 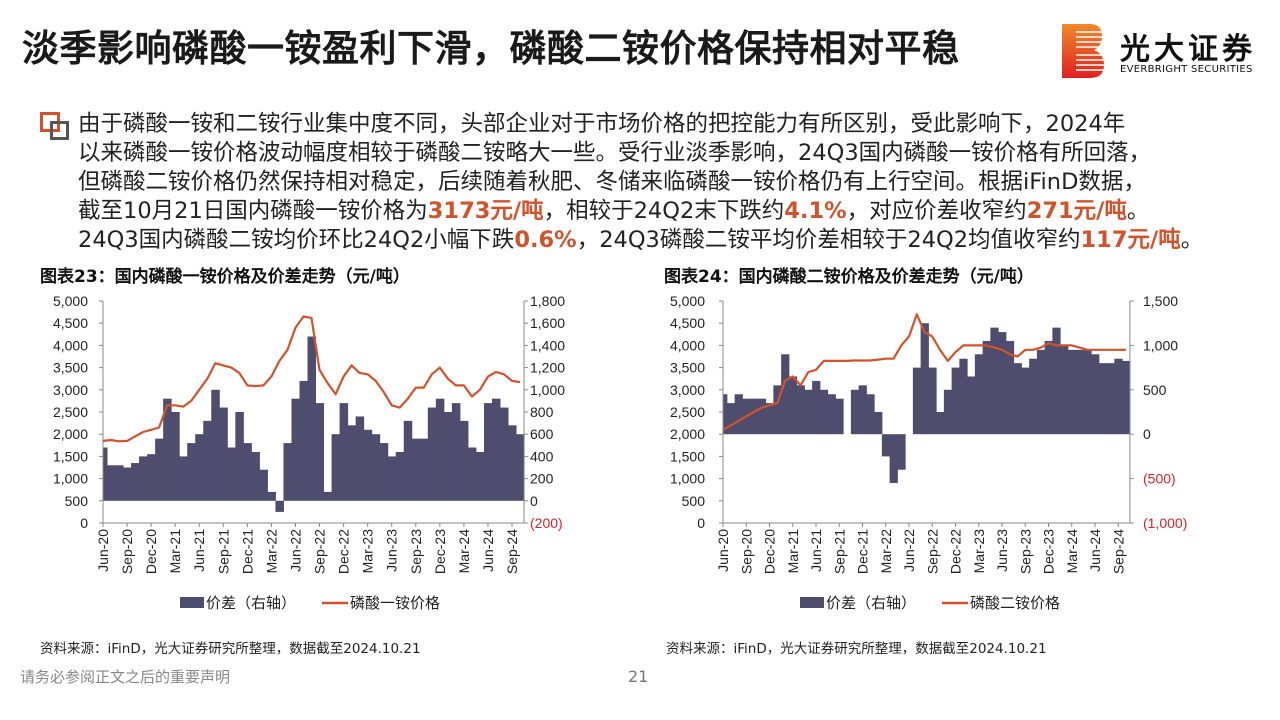 What do you see at coordinates (70, 345) in the screenshot?
I see `left-tick-label: 4,000` at bounding box center [70, 345].